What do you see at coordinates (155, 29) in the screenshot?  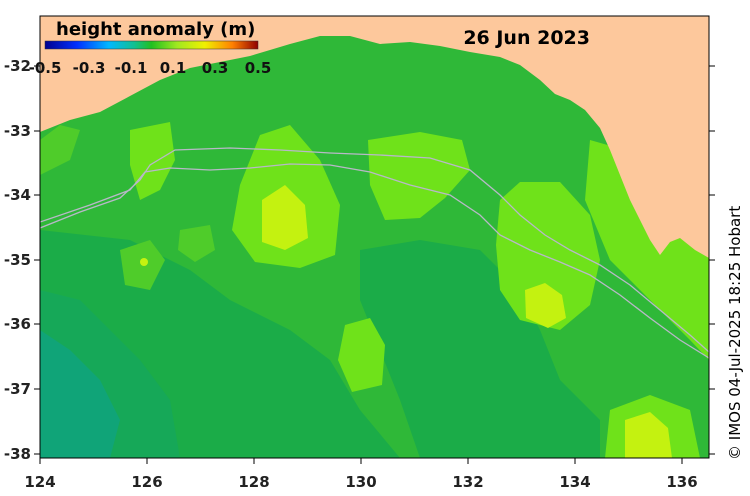 I see `colorbar-title: height anomaly (m)` at bounding box center [155, 29].